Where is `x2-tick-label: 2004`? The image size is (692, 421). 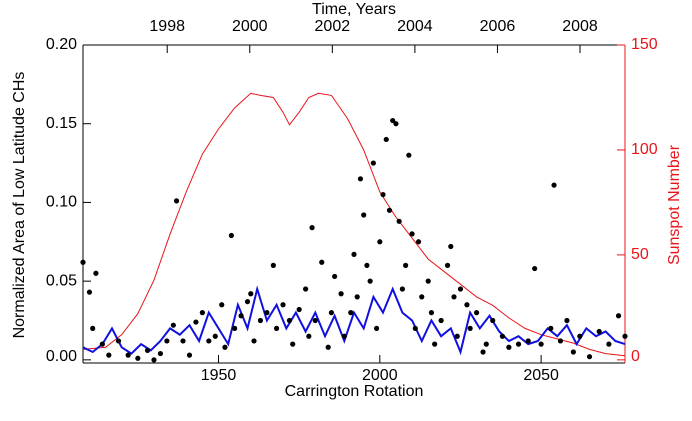
x2-tick-label: 2004 is located at coordinates (415, 26).